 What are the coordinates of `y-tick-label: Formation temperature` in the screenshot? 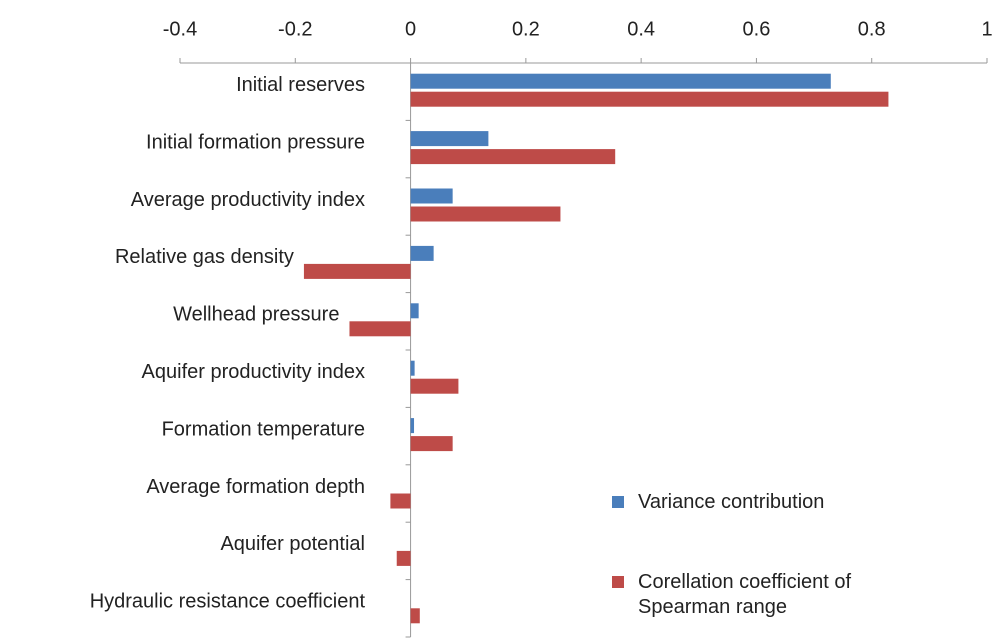 It's located at (263, 429).